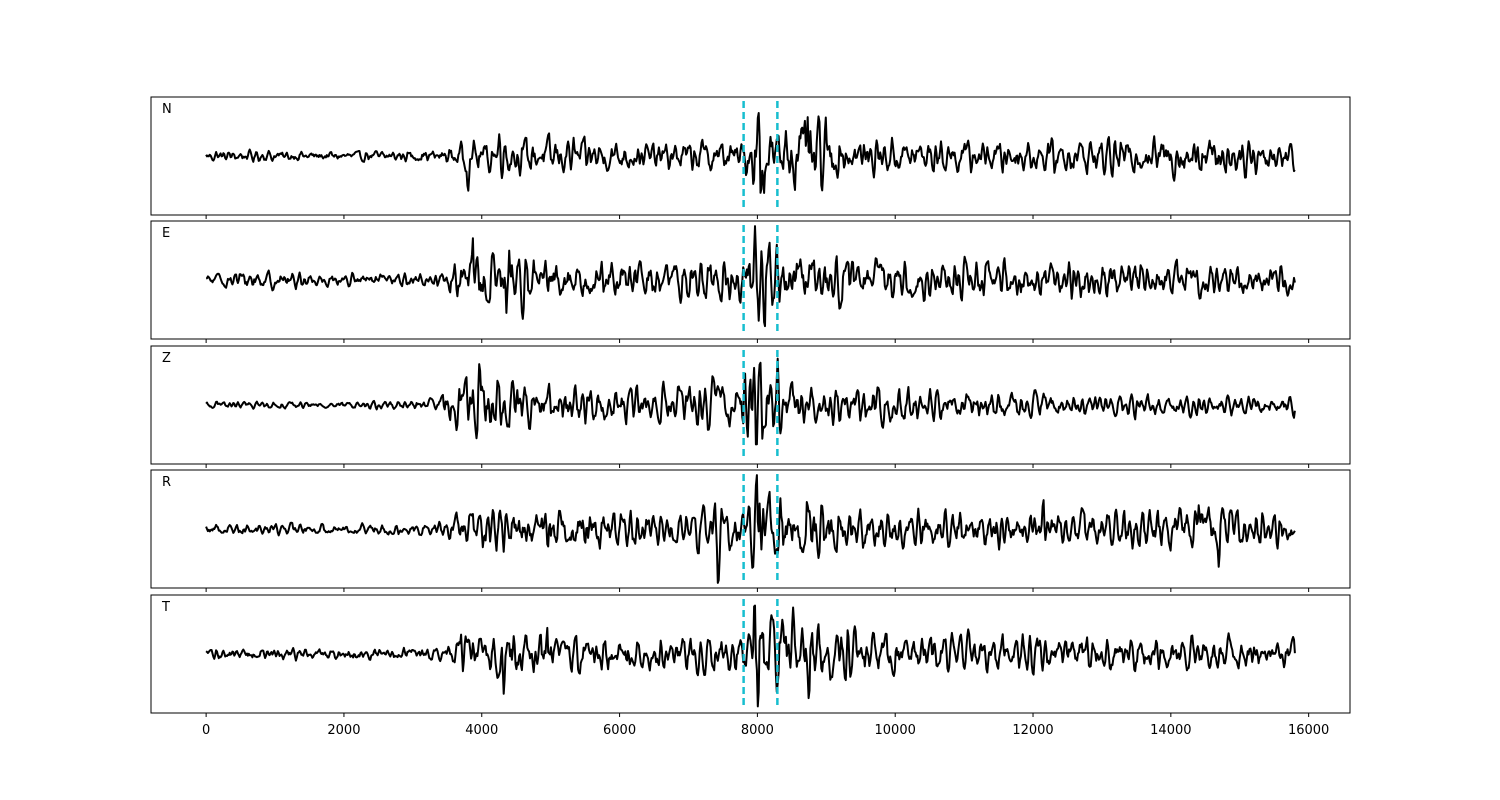 Image resolution: width=1500 pixels, height=800 pixels. Describe the element at coordinates (1032, 730) in the screenshot. I see `x-tick-label: 12000` at that location.